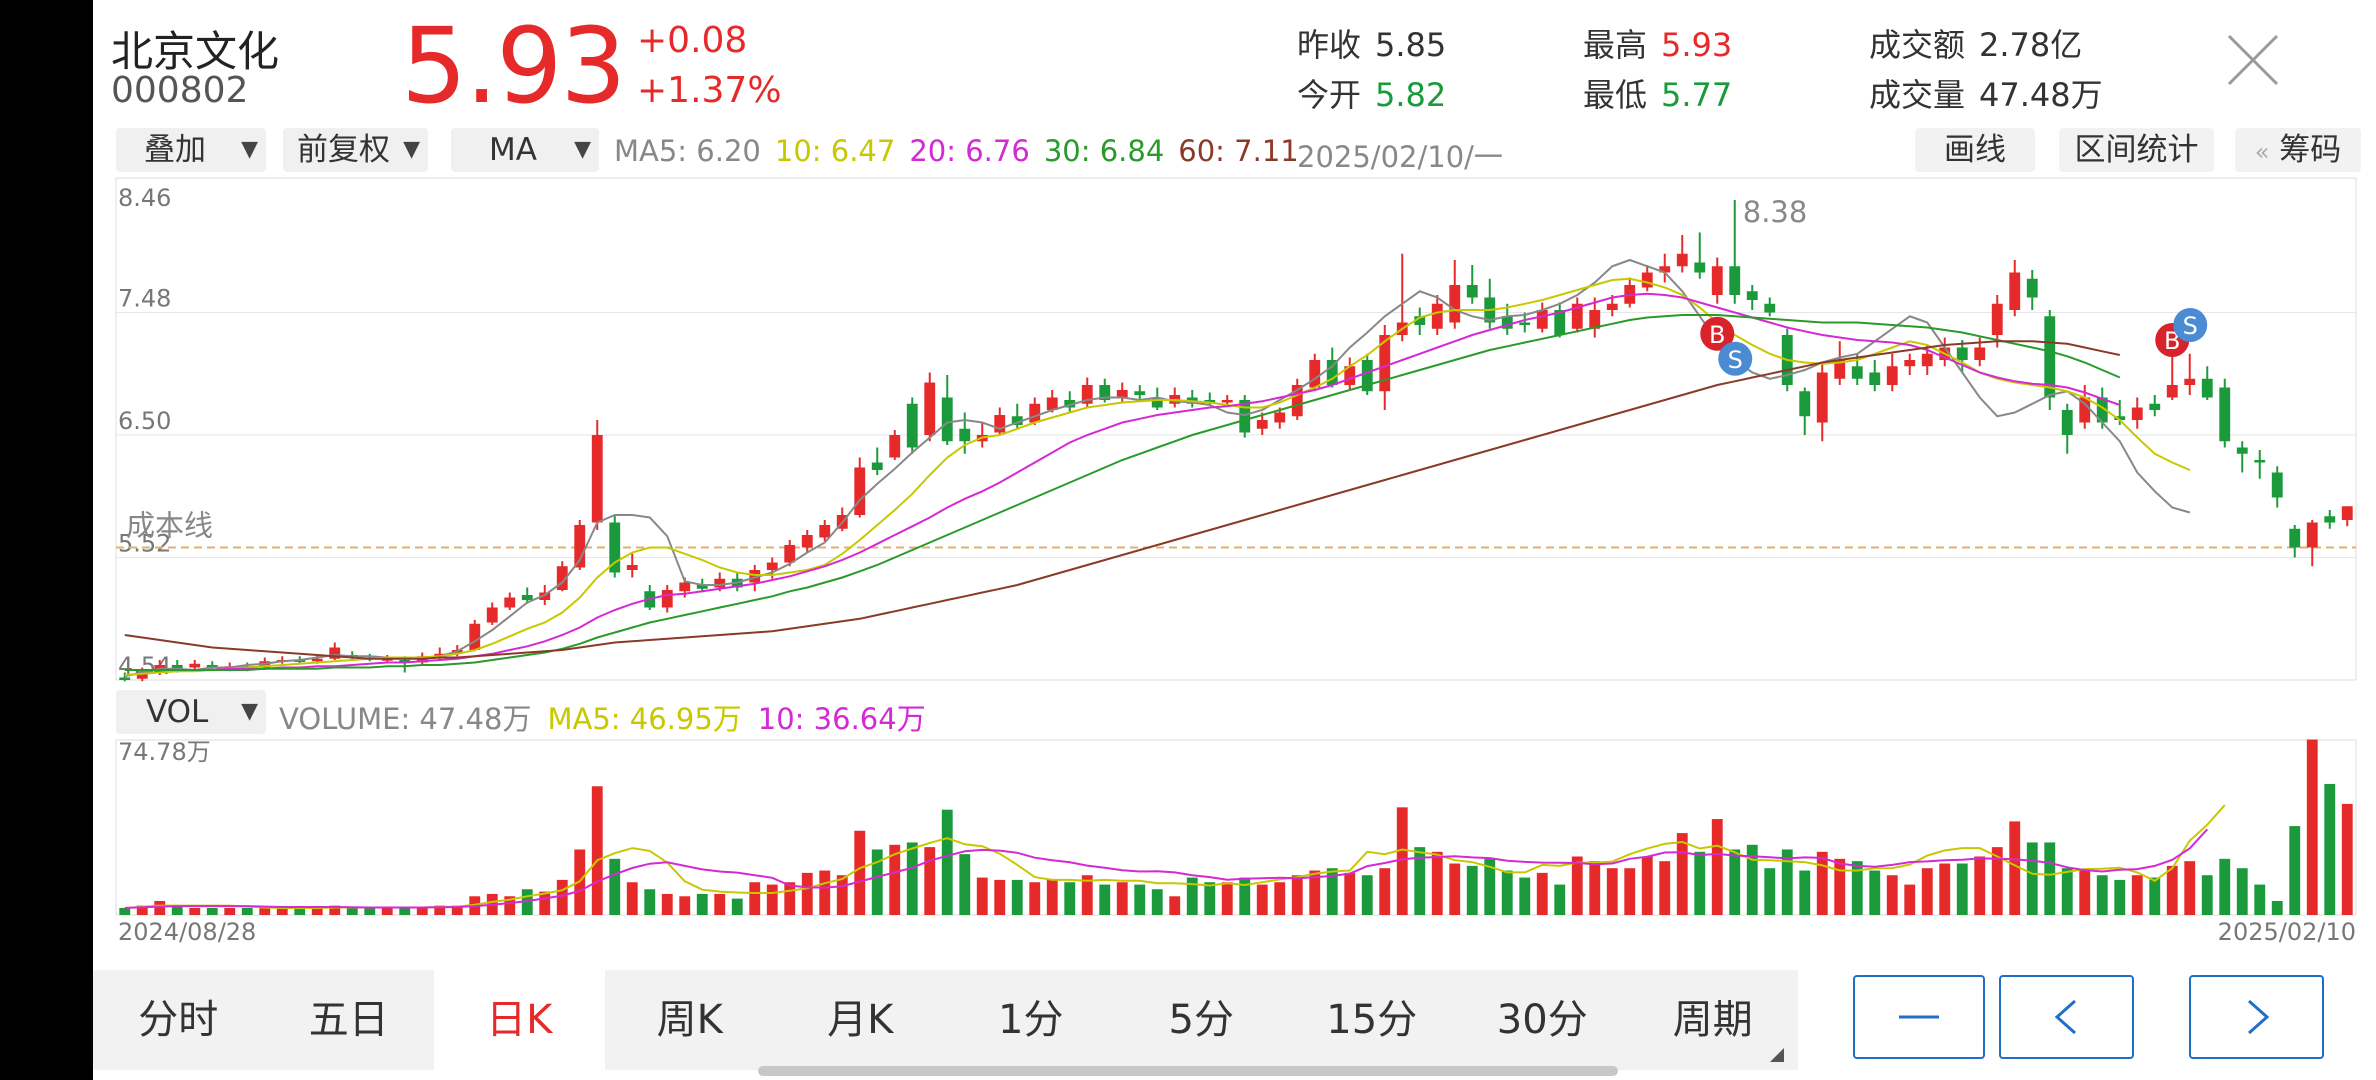 Image resolution: width=2376 pixels, height=1080 pixels. Describe the element at coordinates (1201, 1020) in the screenshot. I see `tab-5分: 5分` at that location.